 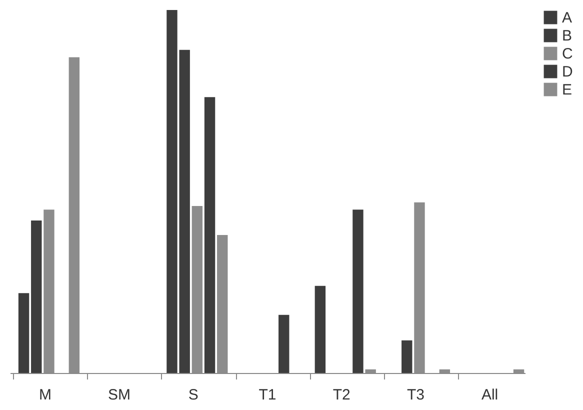 I want to click on legend-label: B, so click(x=567, y=36).